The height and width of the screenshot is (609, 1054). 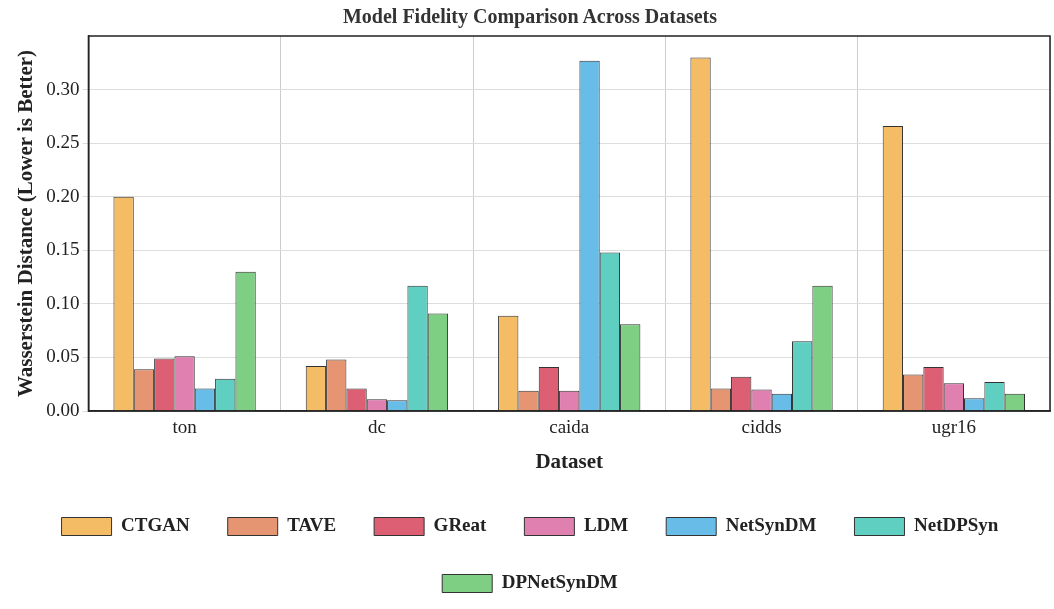 I want to click on y-axis-title: Wasserstein Distance (Lower is Better), so click(x=25, y=223).